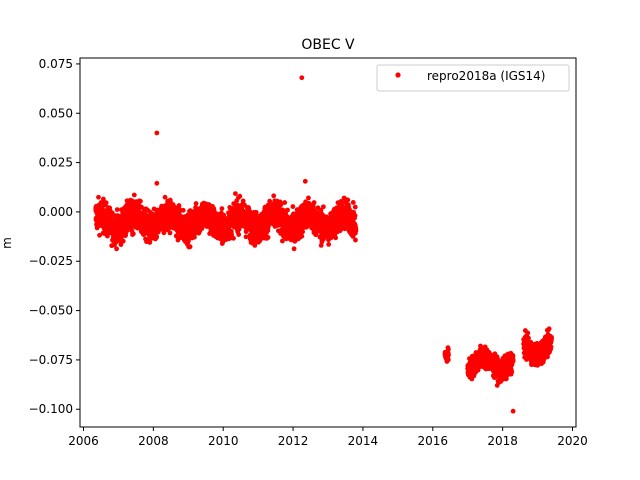 Image resolution: width=640 pixels, height=480 pixels. I want to click on y-tick-label: −0.050, so click(51, 311).